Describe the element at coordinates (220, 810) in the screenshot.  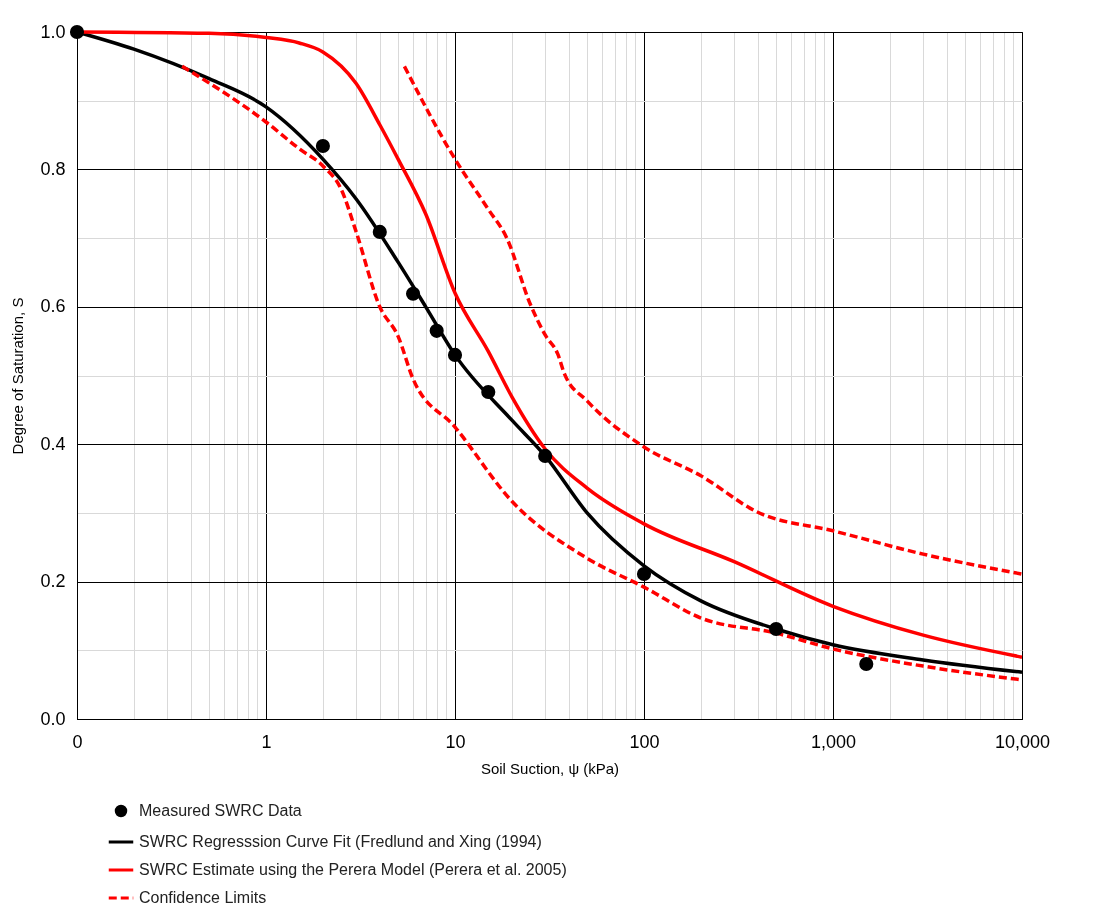
I see `legend-label: Measured SWRC Data` at that location.